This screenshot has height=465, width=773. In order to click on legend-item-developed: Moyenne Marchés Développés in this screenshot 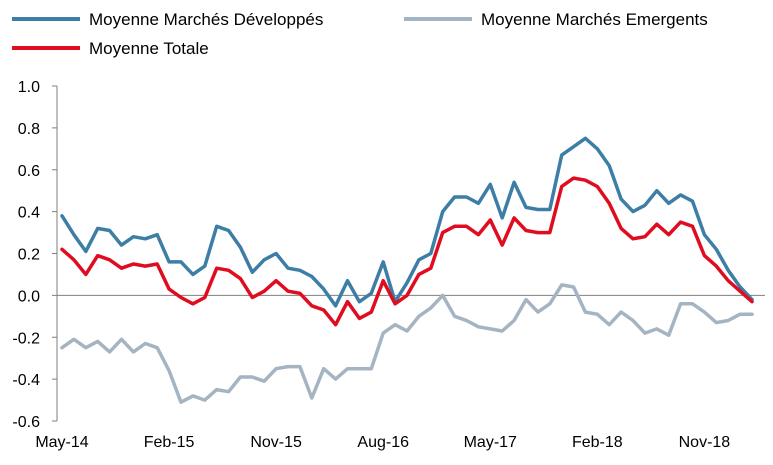, I will do `click(167, 19)`.